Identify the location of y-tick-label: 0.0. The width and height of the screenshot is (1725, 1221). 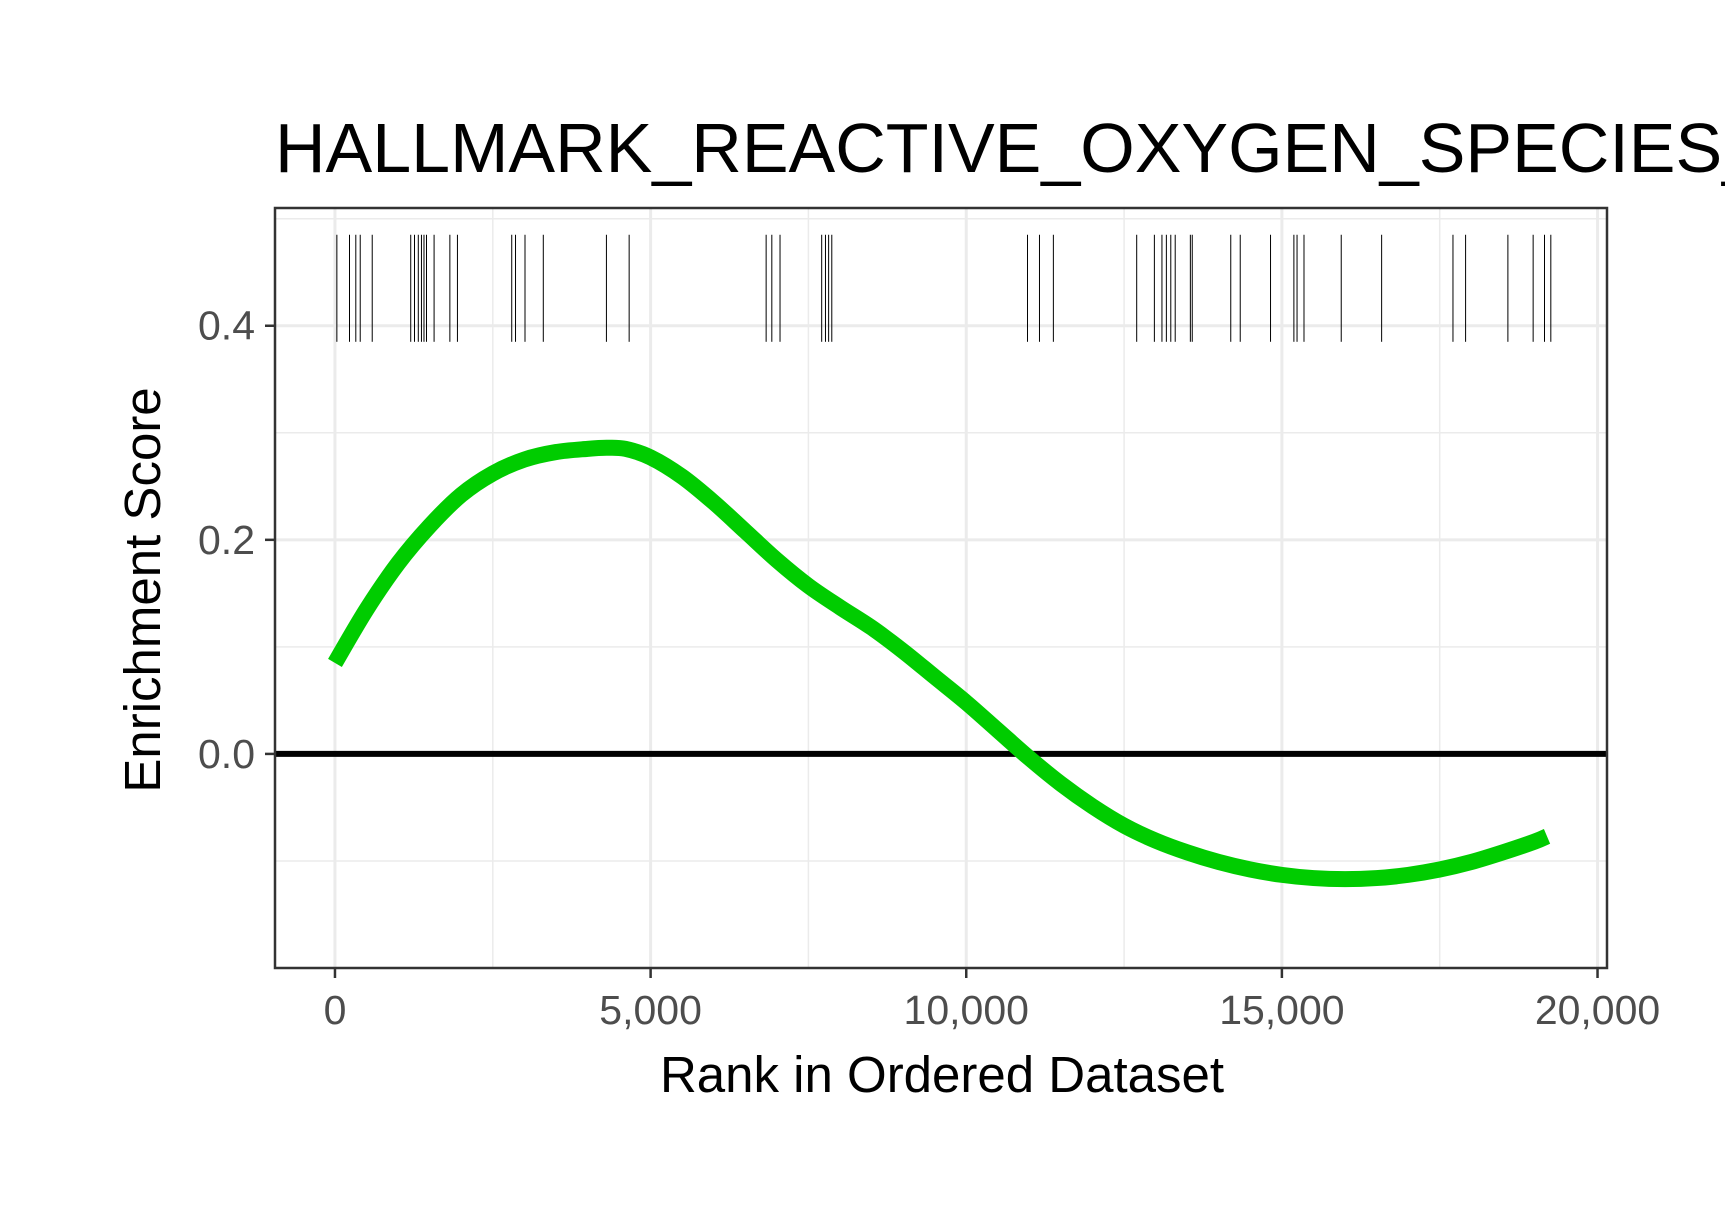
(226, 754).